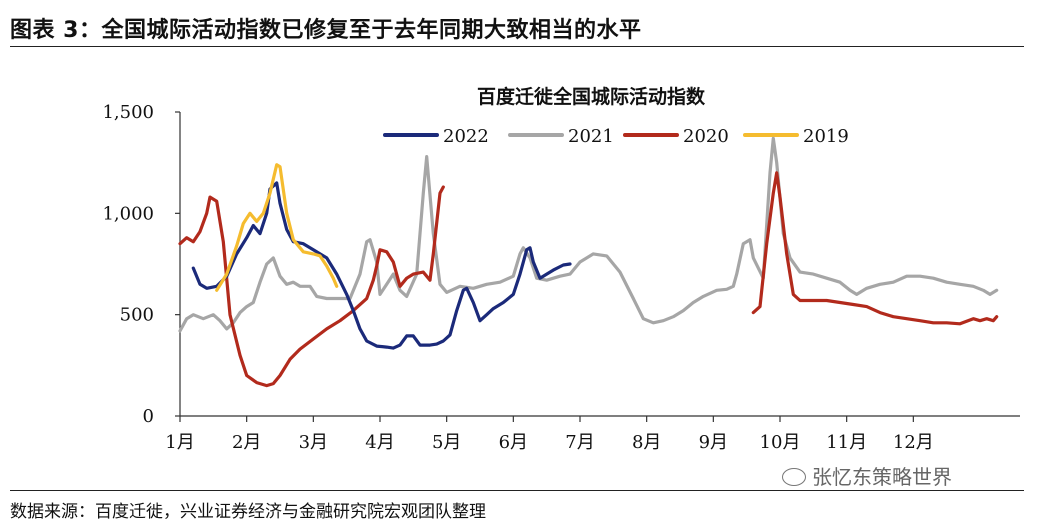 This screenshot has height=523, width=1038. Describe the element at coordinates (713, 442) in the screenshot. I see `x-tick-label: 9月` at that location.